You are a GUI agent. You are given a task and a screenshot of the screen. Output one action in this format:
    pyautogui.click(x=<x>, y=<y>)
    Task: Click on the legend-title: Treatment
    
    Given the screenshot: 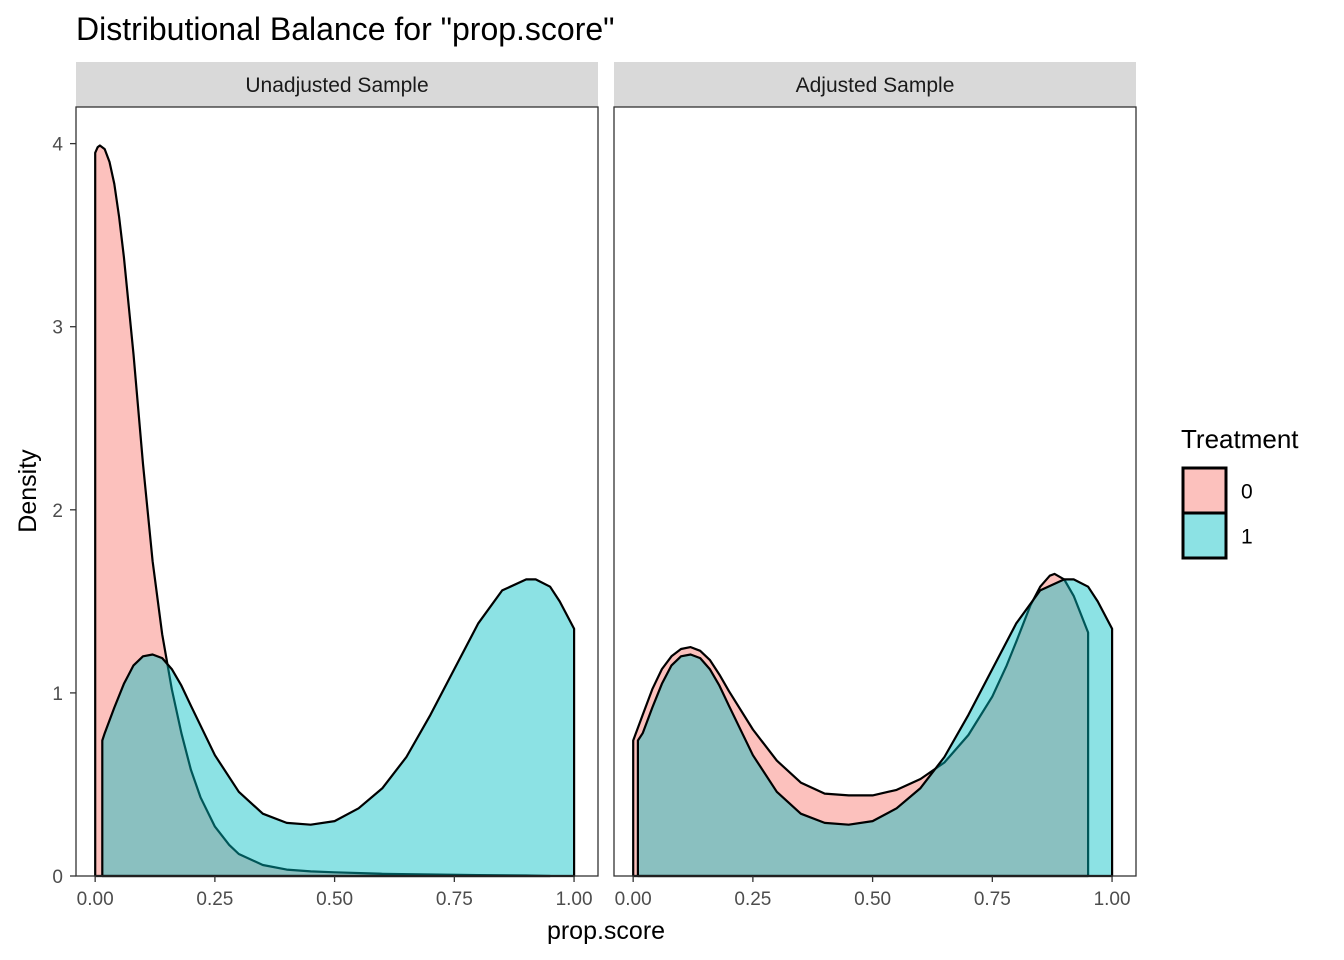 What is the action you would take?
    pyautogui.click(x=1240, y=439)
    